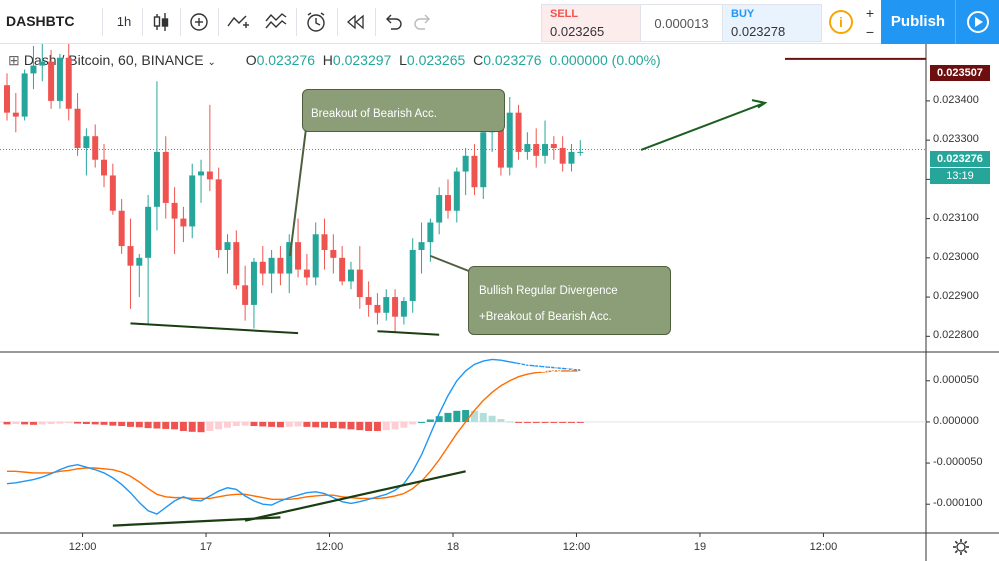  Describe the element at coordinates (199, 22) in the screenshot. I see `add-indicator-icon` at that location.